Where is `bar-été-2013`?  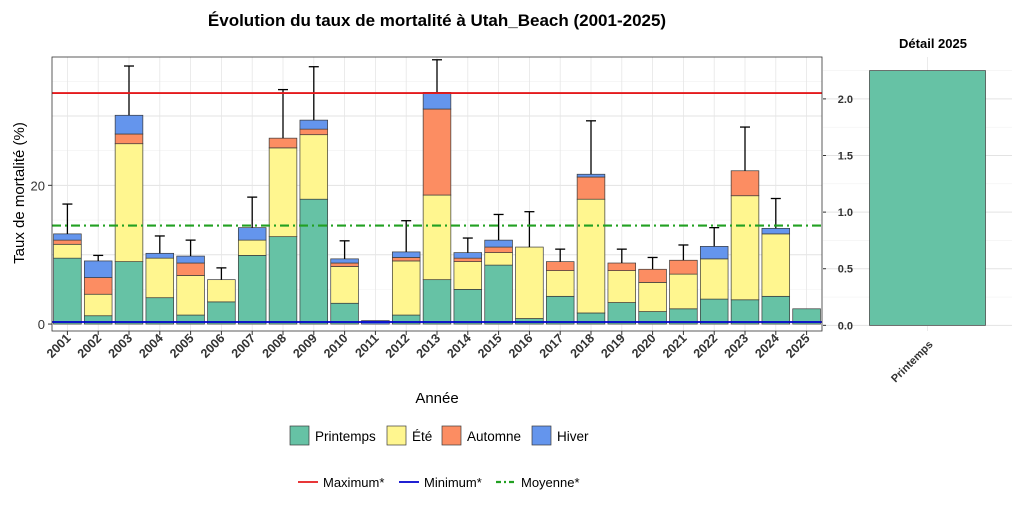
bar-été-2013 is located at coordinates (437, 237).